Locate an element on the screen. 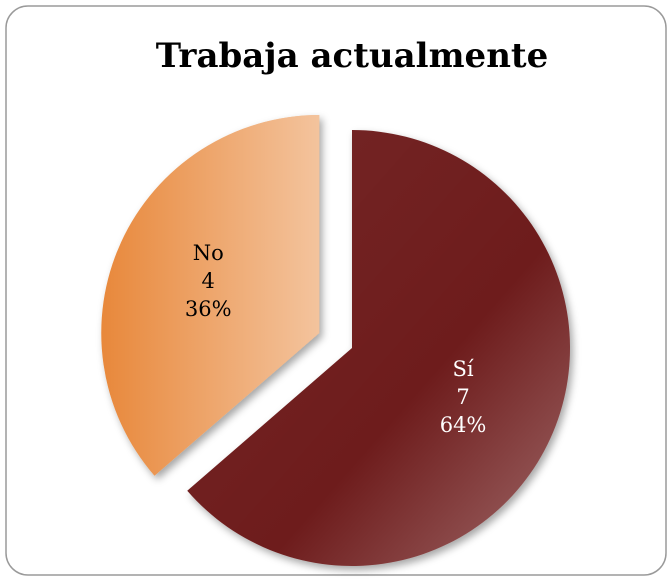 The width and height of the screenshot is (672, 585). slice-percent: 64% is located at coordinates (463, 425).